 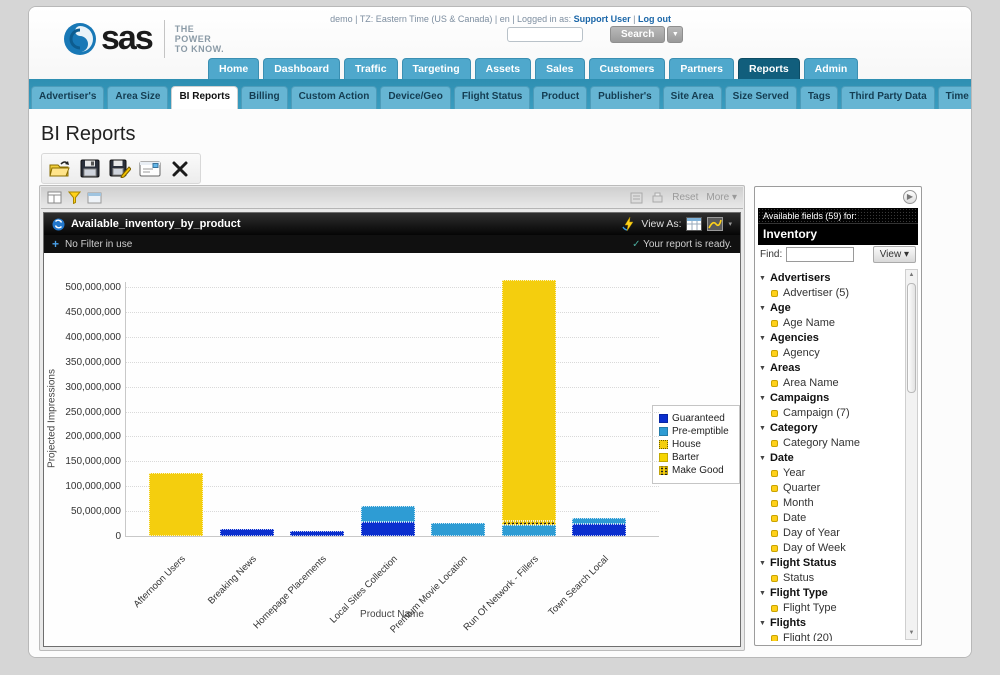 I want to click on subtab-billing: Billing, so click(x=264, y=97).